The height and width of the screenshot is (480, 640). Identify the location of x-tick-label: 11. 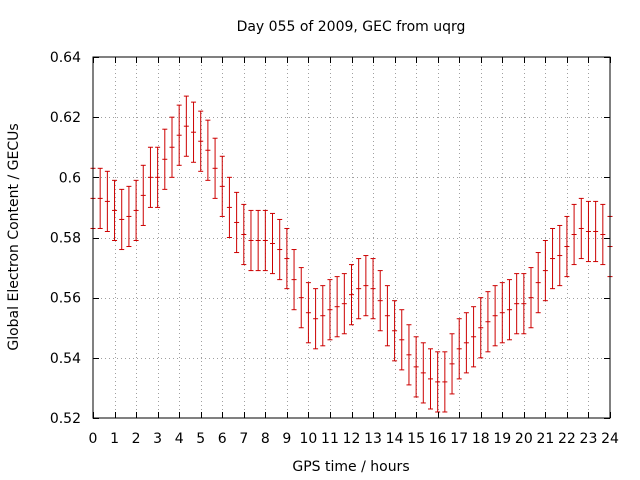
(330, 439).